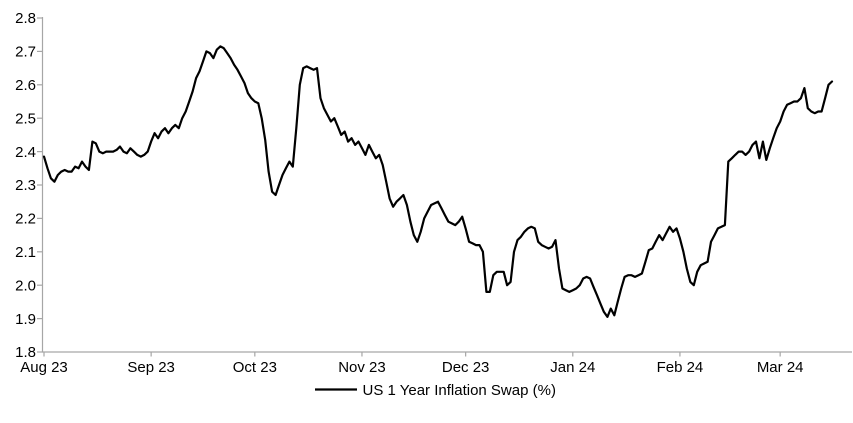 The width and height of the screenshot is (853, 423). What do you see at coordinates (25, 319) in the screenshot?
I see `y-tick-label: 1.9` at bounding box center [25, 319].